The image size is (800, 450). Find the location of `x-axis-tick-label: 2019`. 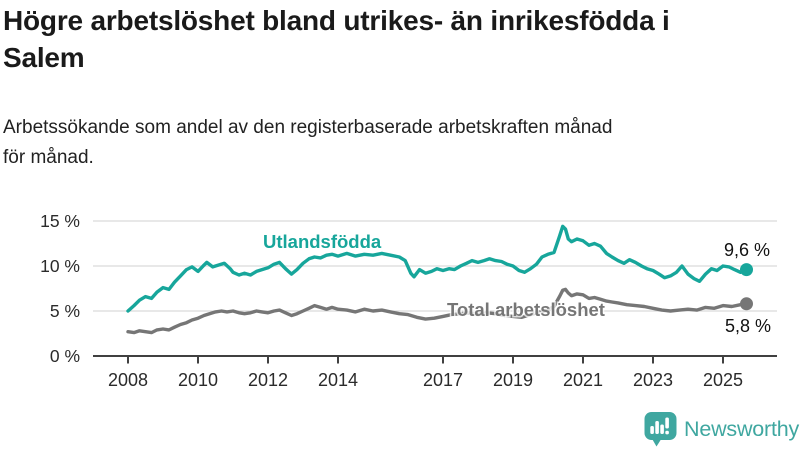

x-axis-tick-label: 2019 is located at coordinates (513, 380).